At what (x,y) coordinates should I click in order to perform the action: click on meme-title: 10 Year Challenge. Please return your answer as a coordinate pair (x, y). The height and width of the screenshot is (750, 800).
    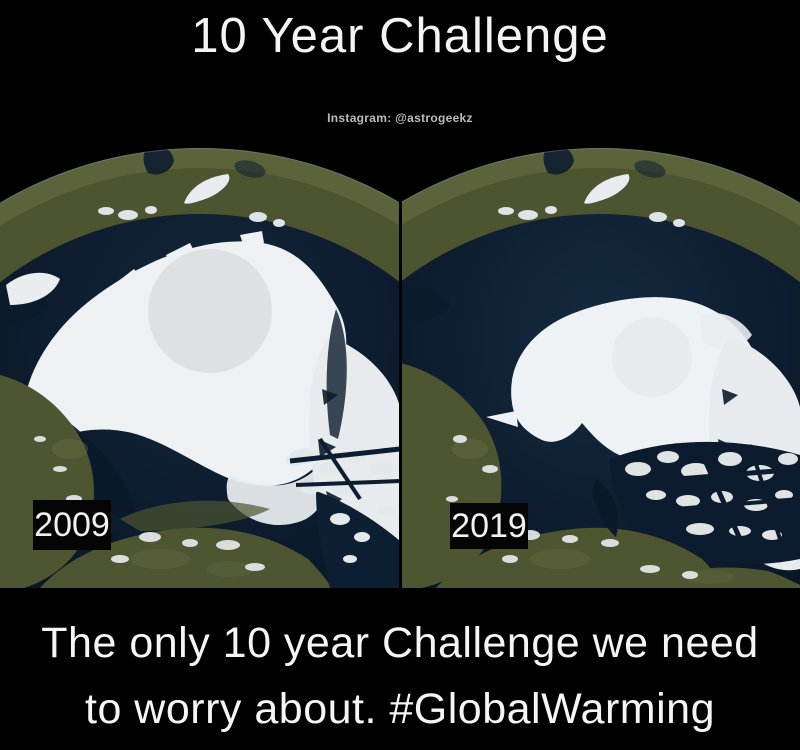
    Looking at the image, I should click on (400, 36).